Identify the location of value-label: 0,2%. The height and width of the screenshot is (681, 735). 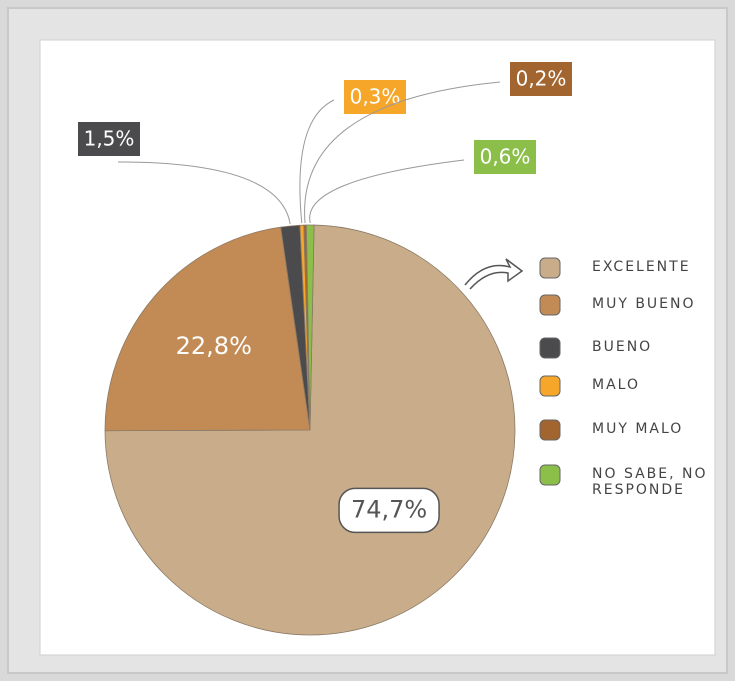
(541, 79).